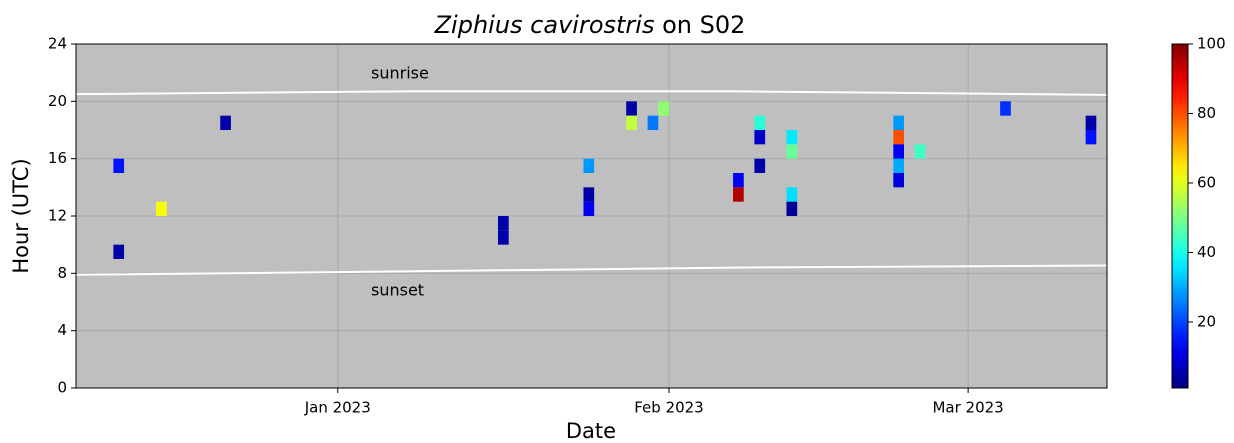 The image size is (1234, 443). I want to click on y-tick-label: 0, so click(62, 388).